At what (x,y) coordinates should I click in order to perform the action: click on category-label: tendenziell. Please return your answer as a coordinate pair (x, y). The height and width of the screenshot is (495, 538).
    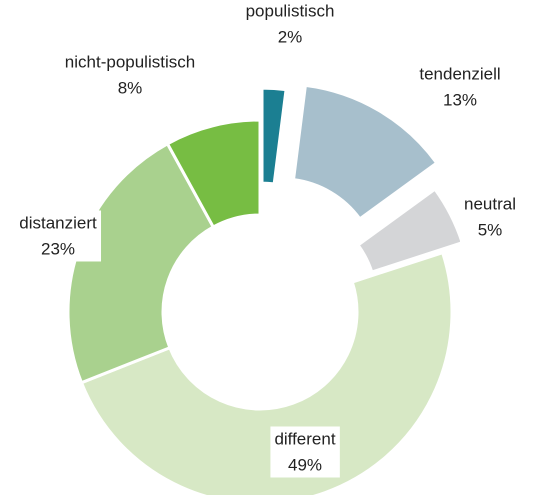
    Looking at the image, I should click on (459, 73).